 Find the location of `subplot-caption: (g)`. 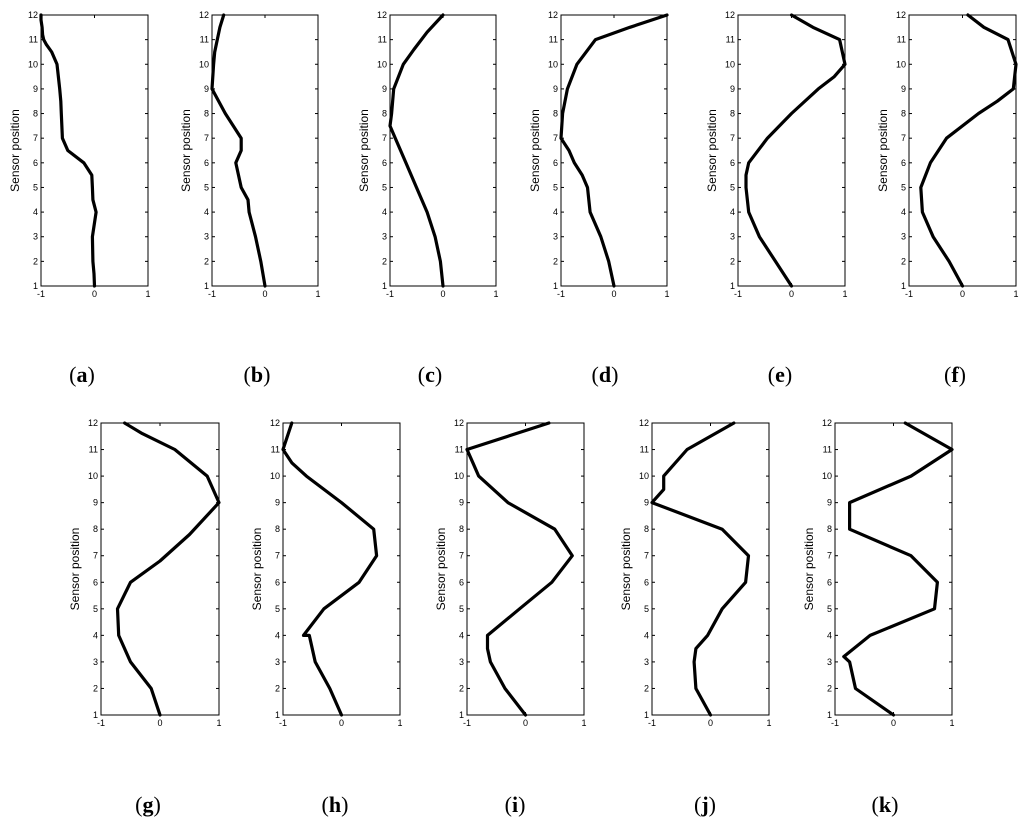

subplot-caption: (g) is located at coordinates (148, 804).